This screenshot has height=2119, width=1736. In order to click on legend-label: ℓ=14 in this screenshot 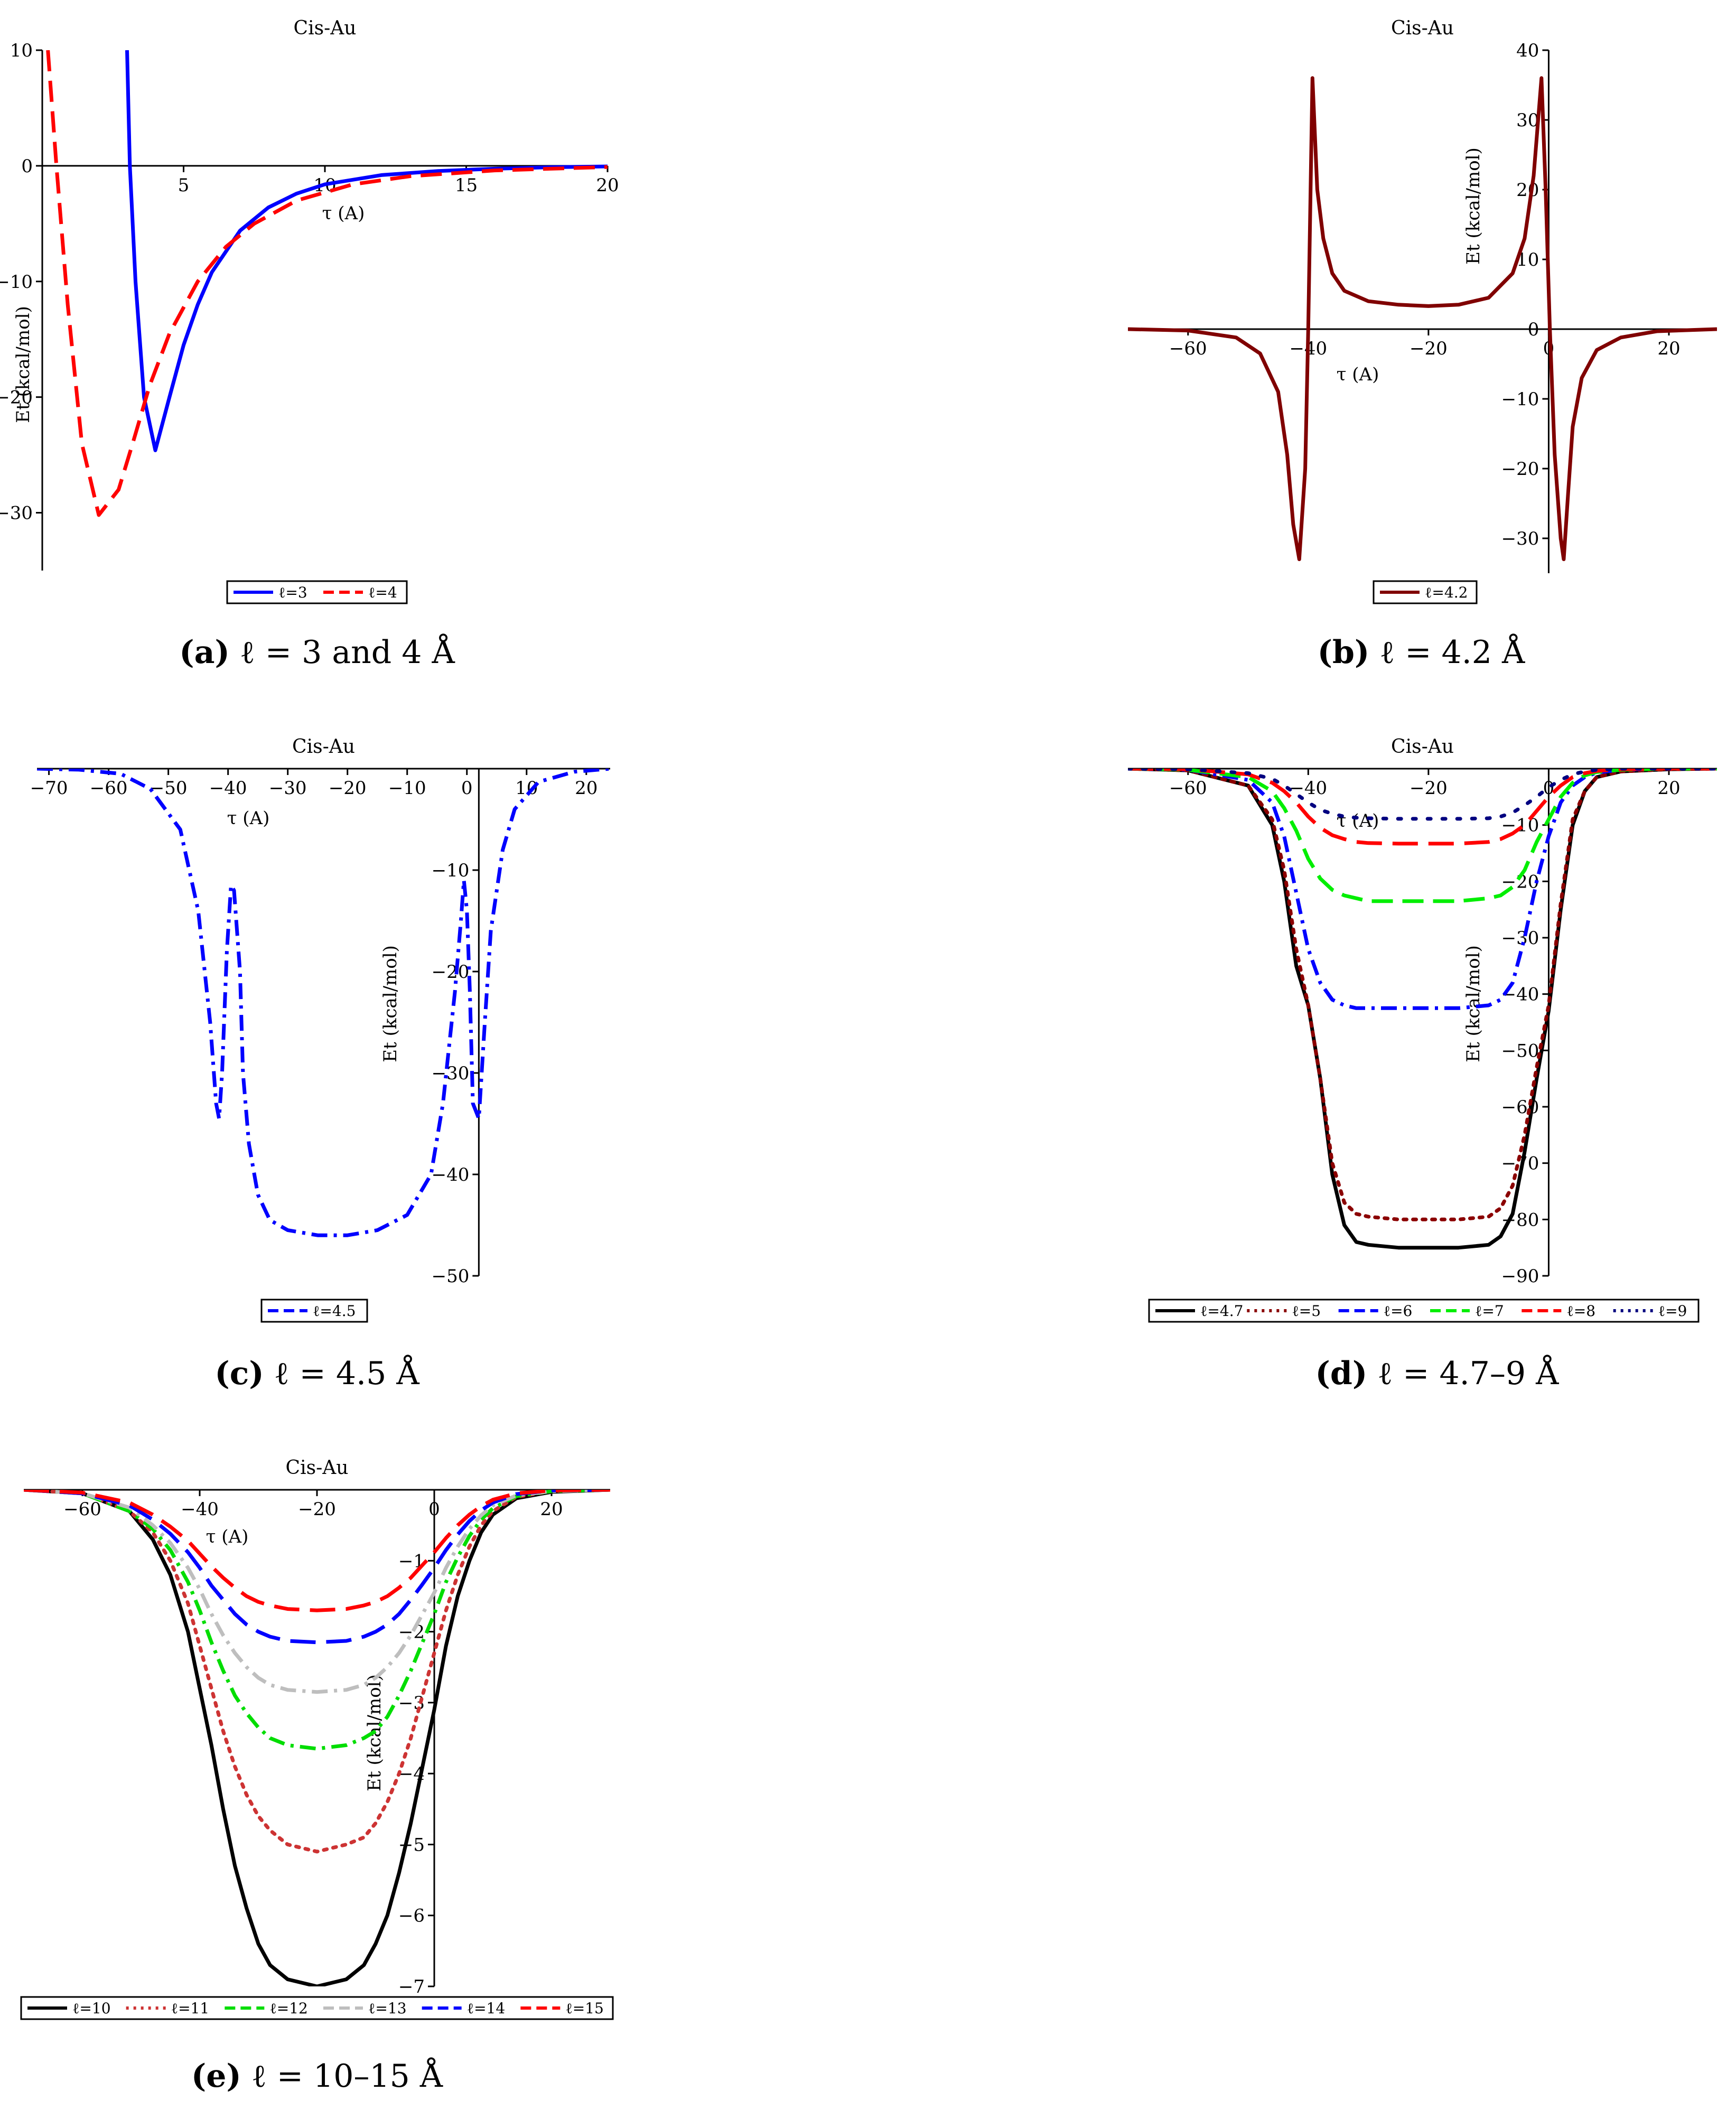, I will do `click(486, 2008)`.